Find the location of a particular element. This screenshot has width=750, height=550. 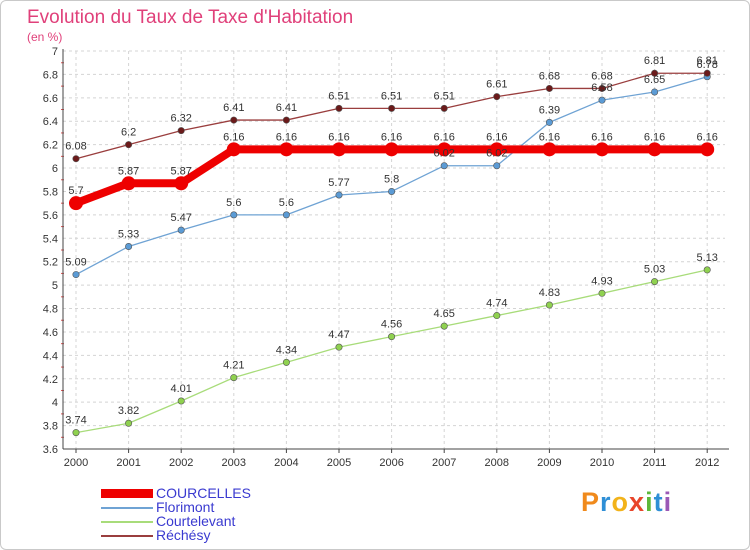

y-tick-label: 6.6 is located at coordinates (50, 99).